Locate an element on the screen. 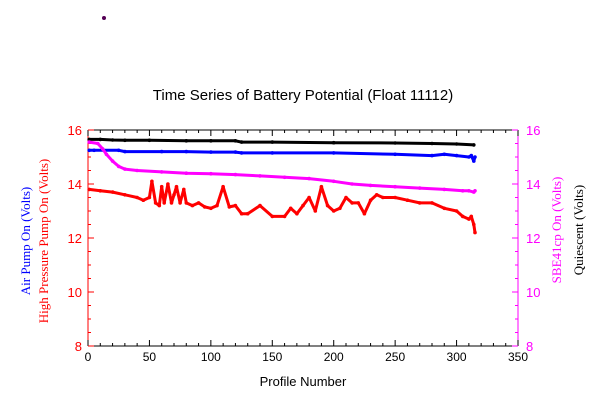 This screenshot has height=405, width=604. series-high-pressure-pump-on is located at coordinates (282, 207).